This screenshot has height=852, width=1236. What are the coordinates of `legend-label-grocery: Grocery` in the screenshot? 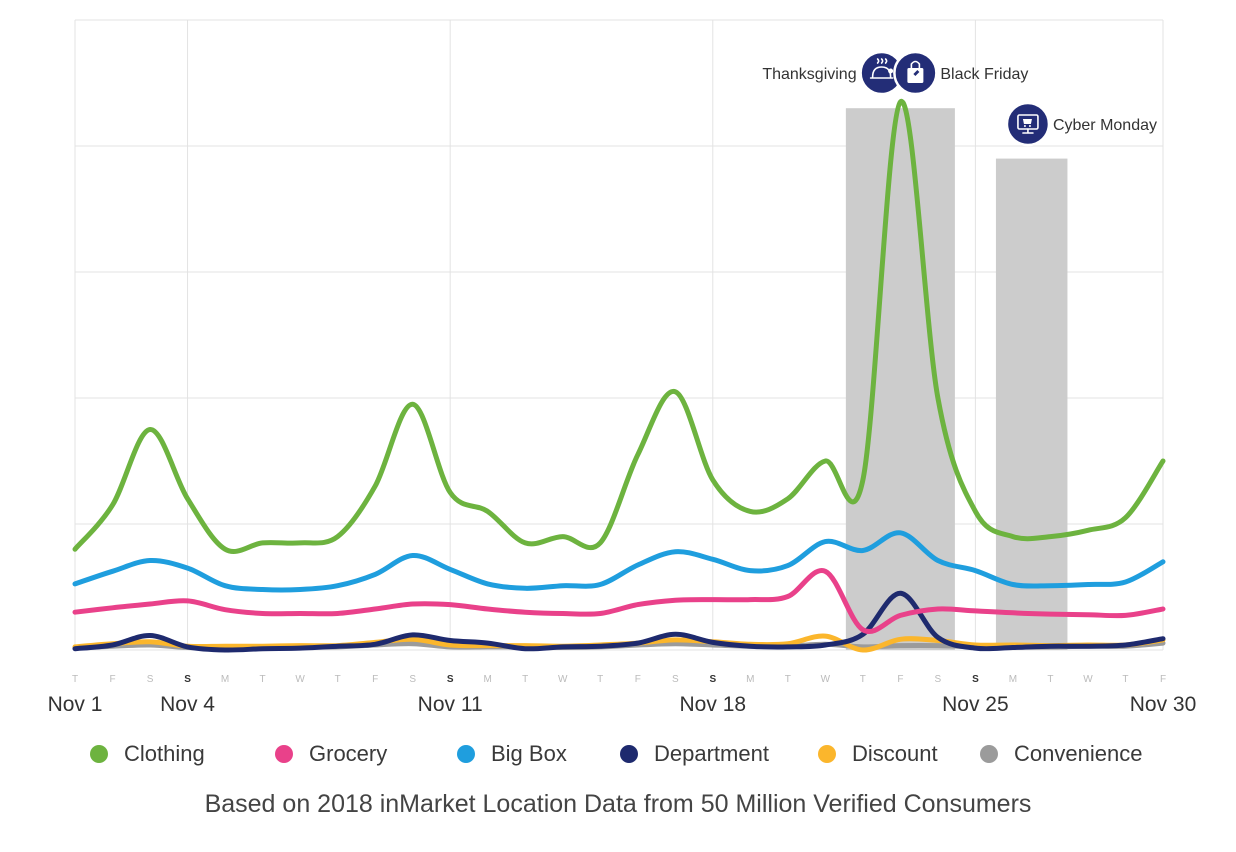 It's located at (348, 753).